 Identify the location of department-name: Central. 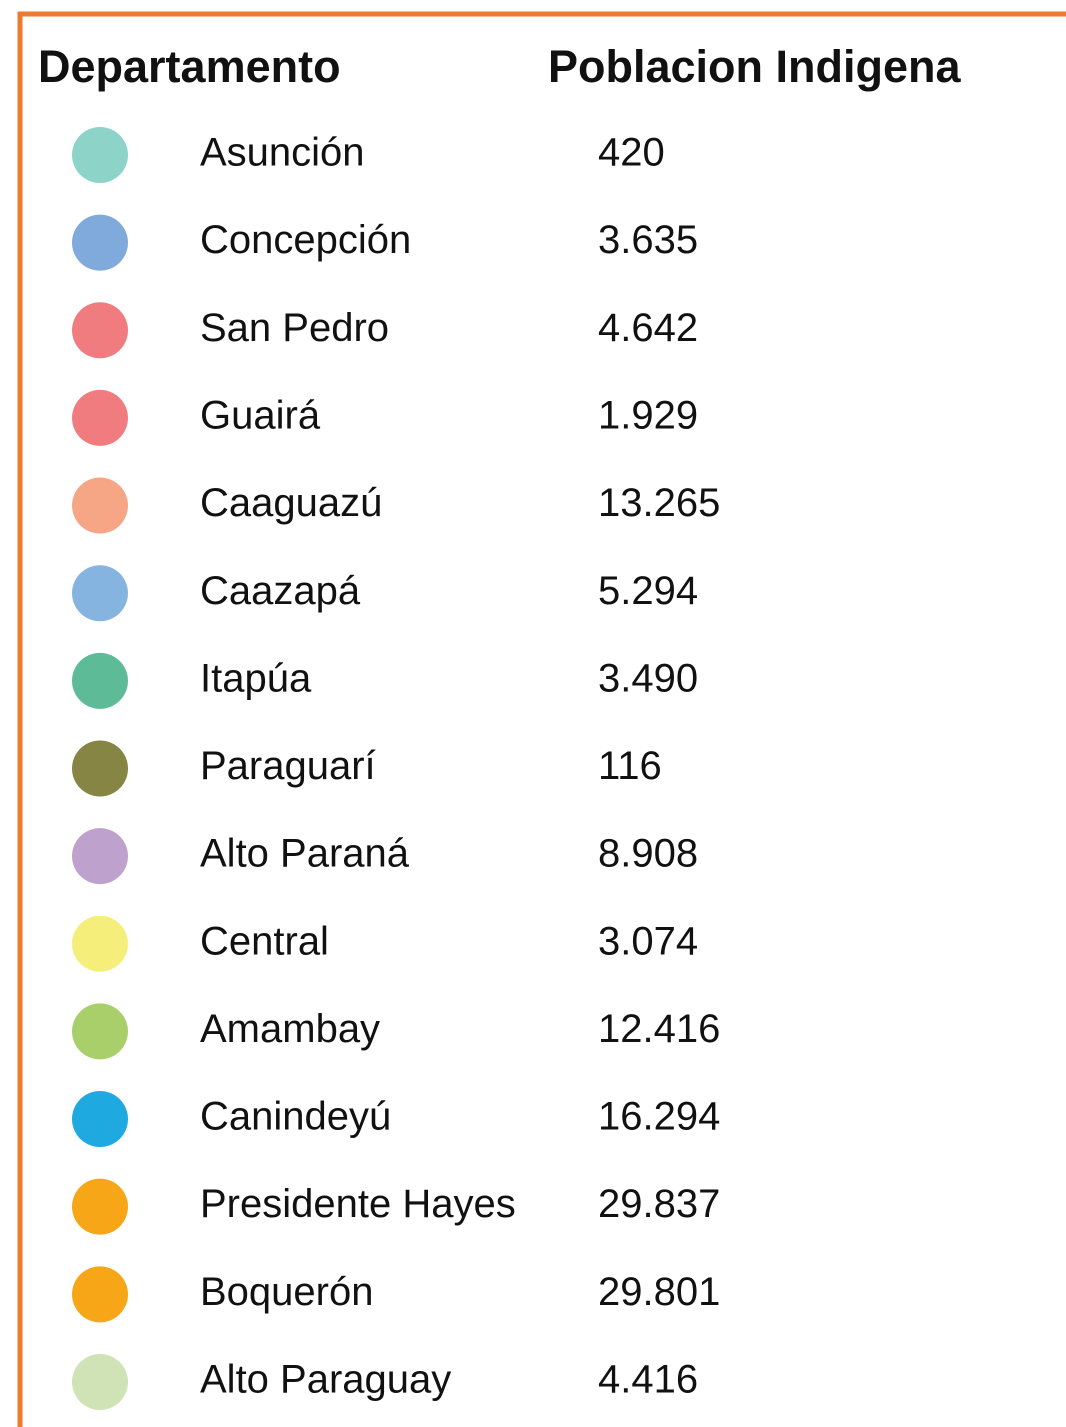
(264, 941).